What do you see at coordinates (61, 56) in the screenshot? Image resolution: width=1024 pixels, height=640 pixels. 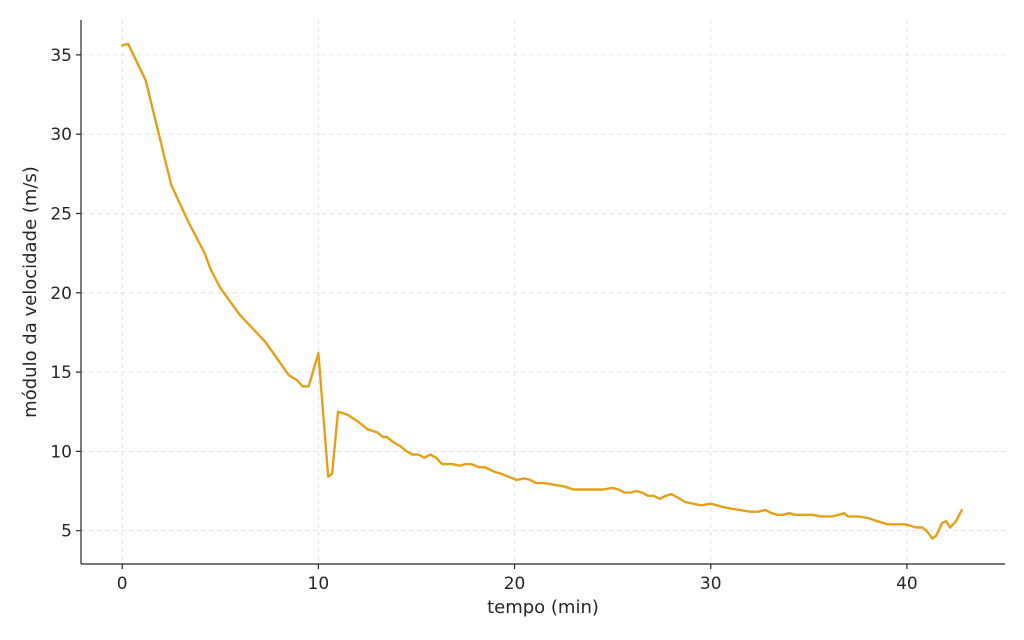 I see `y-tick-label: 35` at bounding box center [61, 56].